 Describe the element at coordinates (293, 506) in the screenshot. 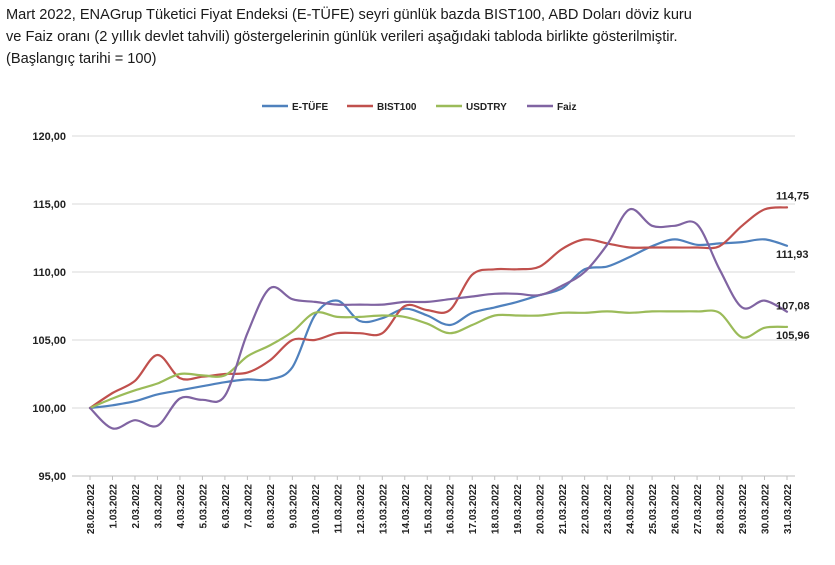

I see `x-tick-label: 9.03.2022` at that location.